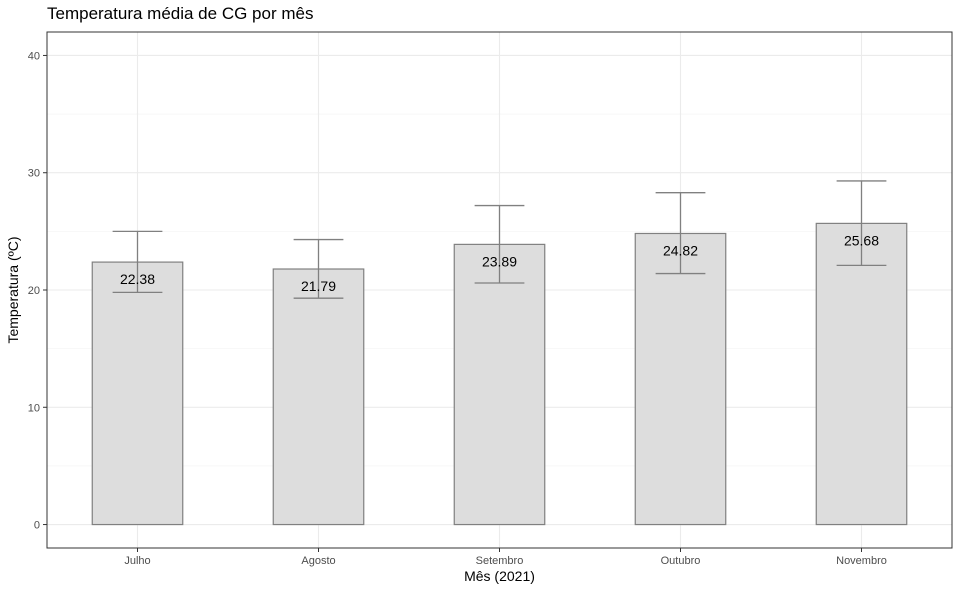  Describe the element at coordinates (318, 561) in the screenshot. I see `x-tick-label: Agosto` at that location.